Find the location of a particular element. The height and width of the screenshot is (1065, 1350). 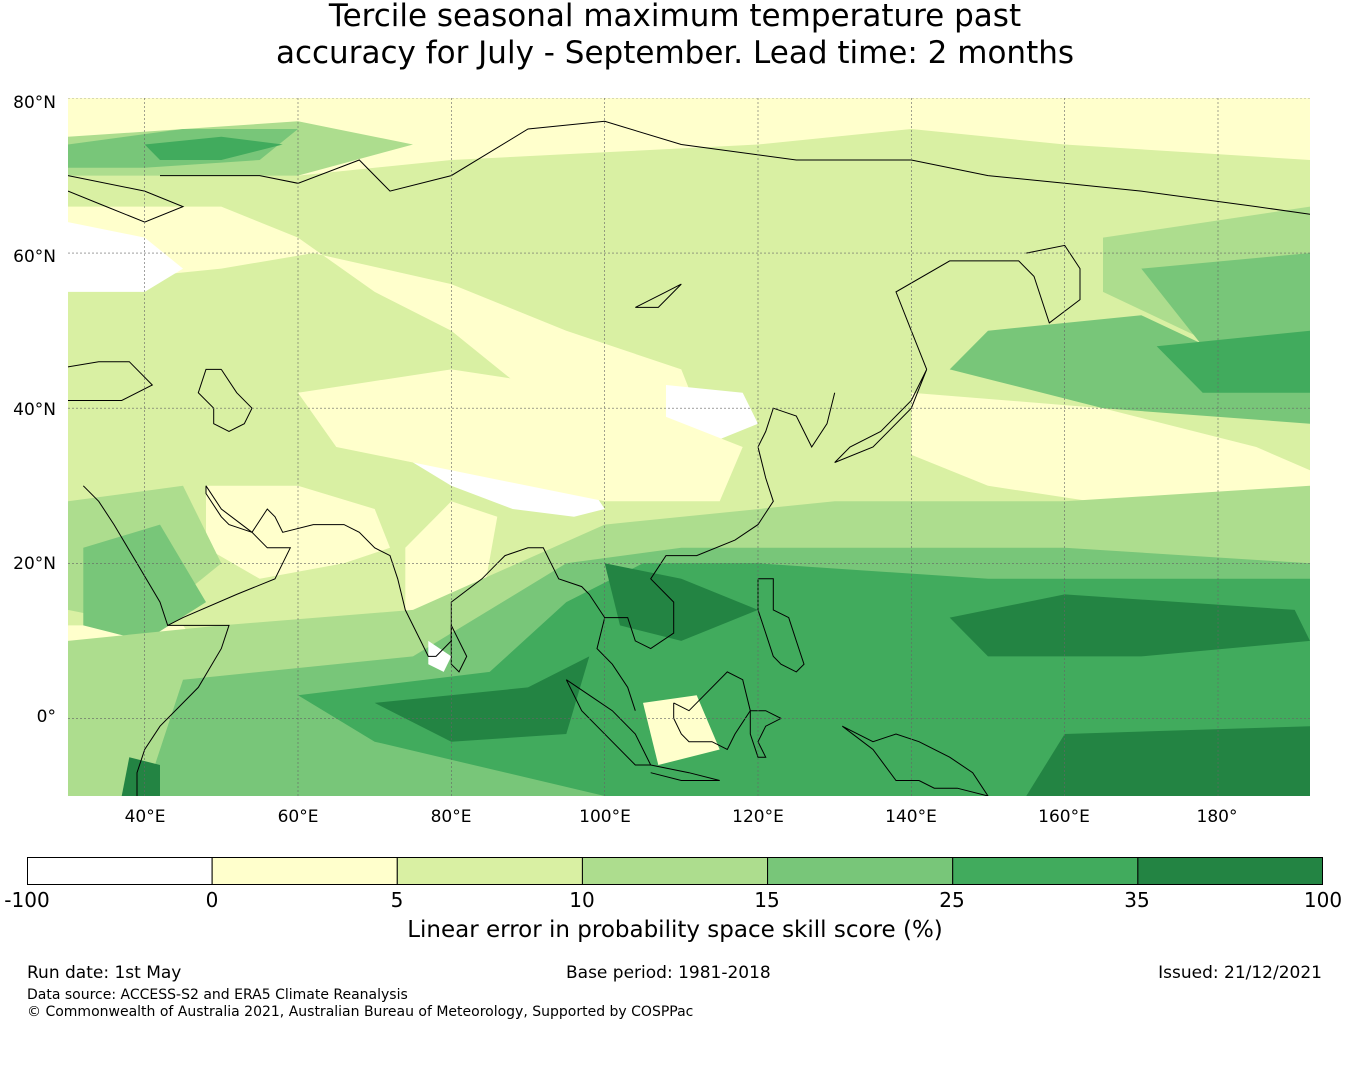

run-date: Run date: 1st May is located at coordinates (104, 973).